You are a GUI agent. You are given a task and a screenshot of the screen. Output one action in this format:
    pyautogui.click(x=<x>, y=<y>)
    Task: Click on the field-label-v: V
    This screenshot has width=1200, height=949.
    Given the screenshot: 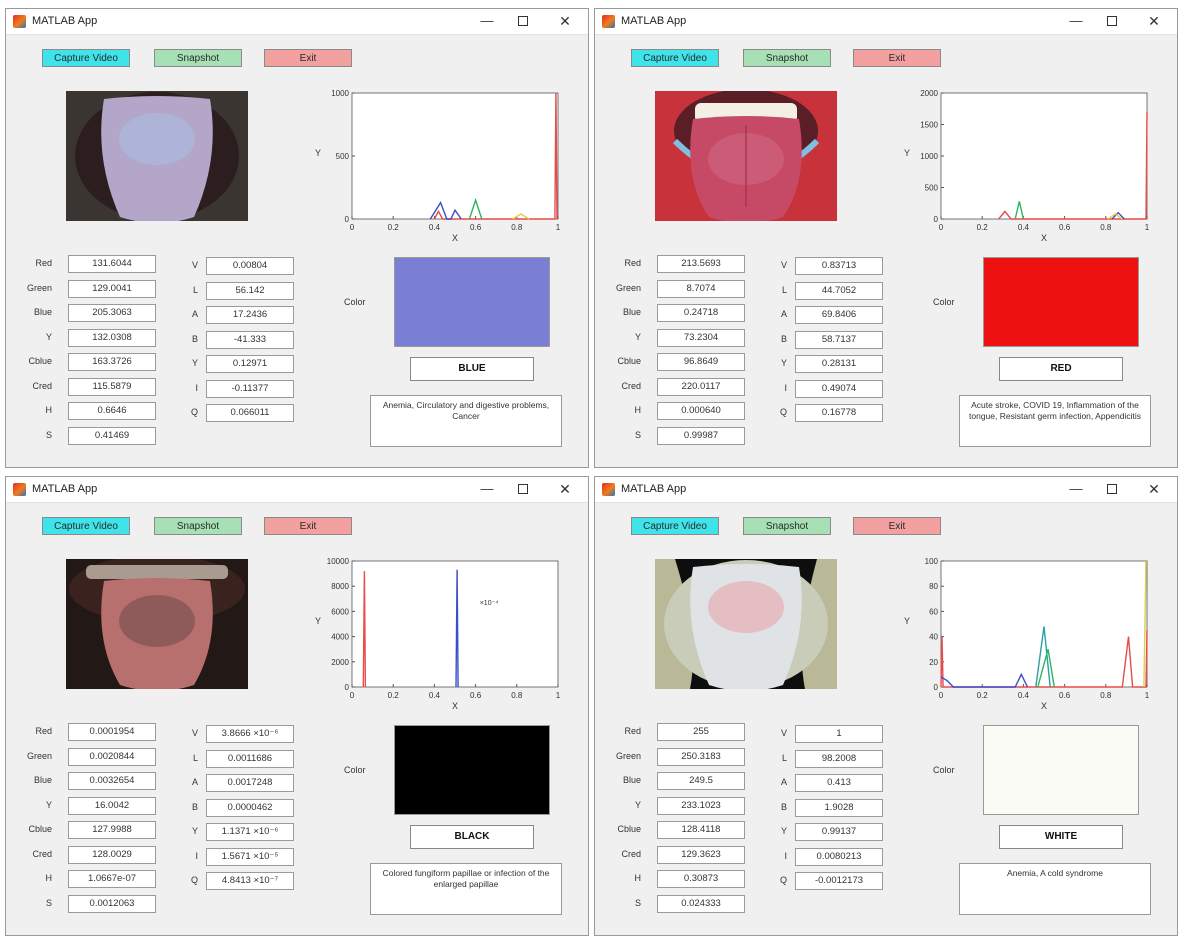 What is the action you would take?
    pyautogui.click(x=783, y=265)
    